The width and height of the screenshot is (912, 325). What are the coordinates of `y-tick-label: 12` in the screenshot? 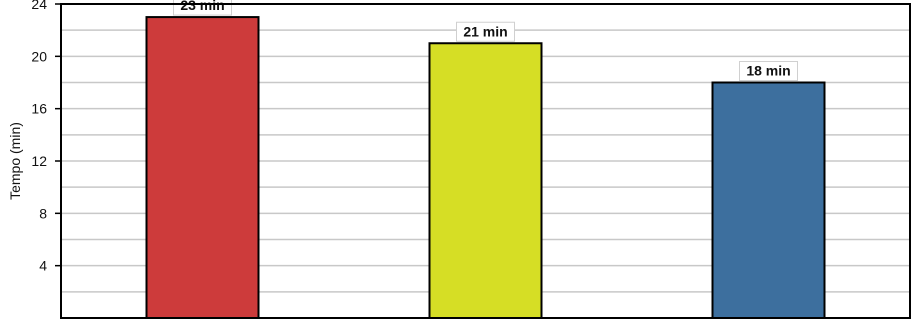 It's located at (39, 161).